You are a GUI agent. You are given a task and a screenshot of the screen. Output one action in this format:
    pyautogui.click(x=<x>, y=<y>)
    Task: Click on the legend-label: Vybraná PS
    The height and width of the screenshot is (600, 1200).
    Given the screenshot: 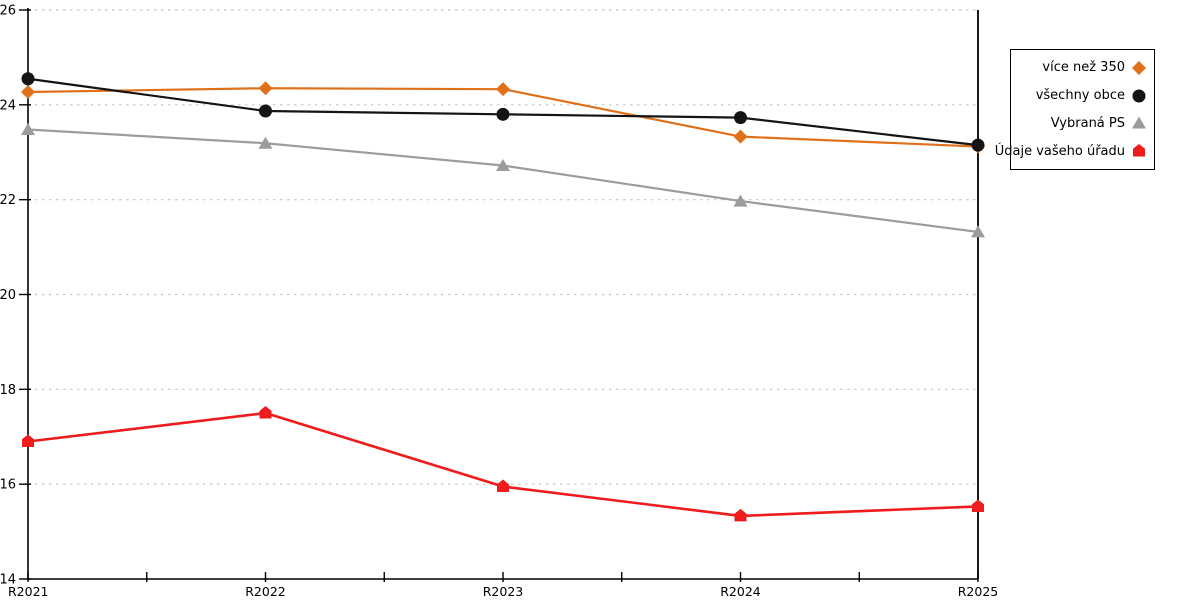 What is the action you would take?
    pyautogui.click(x=1087, y=123)
    